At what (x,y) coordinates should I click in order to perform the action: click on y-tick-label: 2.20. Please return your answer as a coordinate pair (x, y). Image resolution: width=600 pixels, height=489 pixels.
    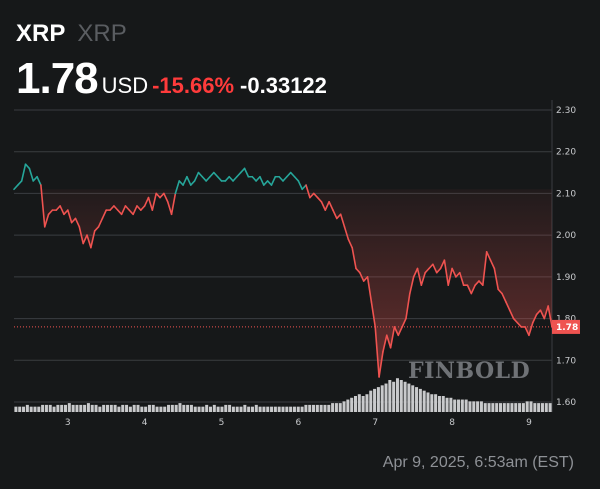
    Looking at the image, I should click on (566, 153).